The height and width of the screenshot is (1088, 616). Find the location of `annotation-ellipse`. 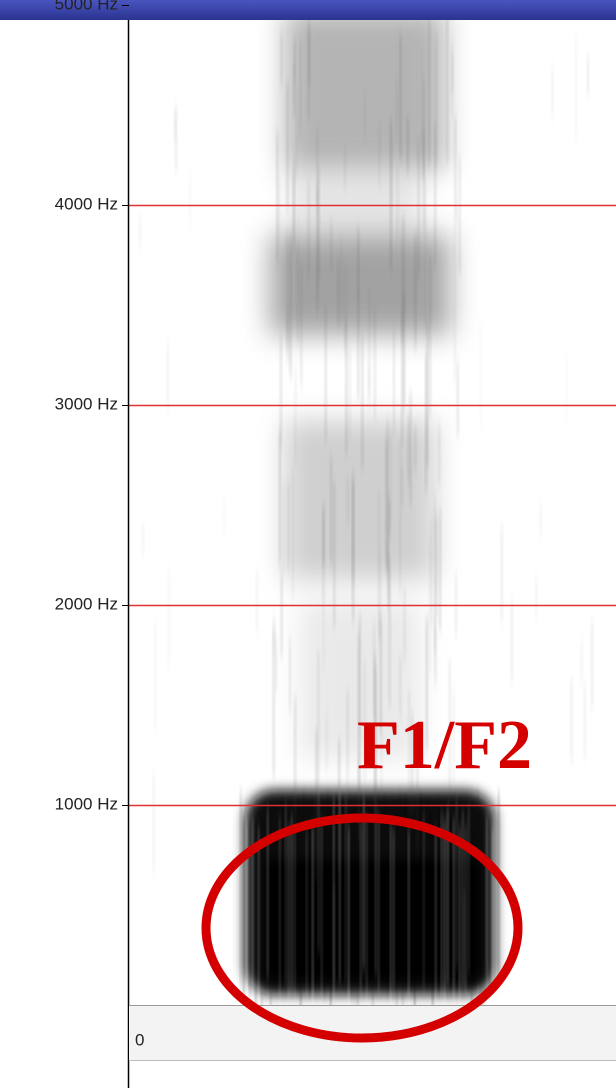

annotation-ellipse is located at coordinates (362, 928).